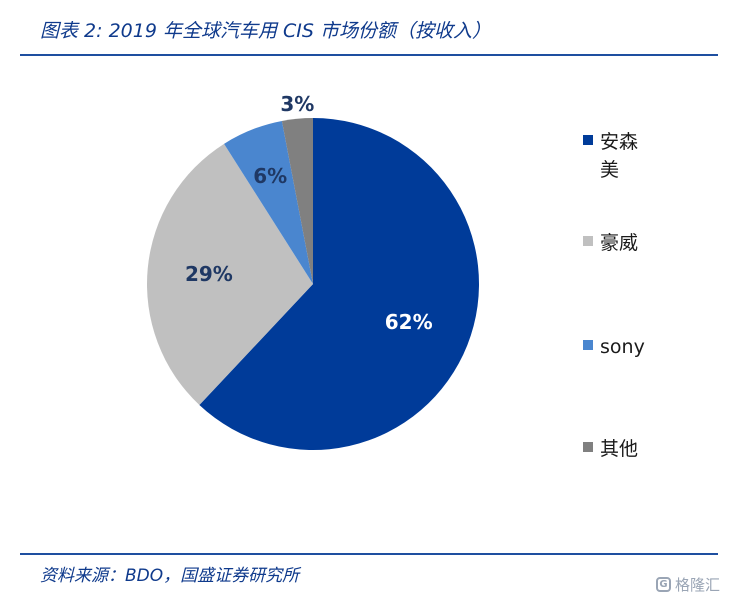 The image size is (730, 598). I want to click on pie-label-1: 29%, so click(209, 274).